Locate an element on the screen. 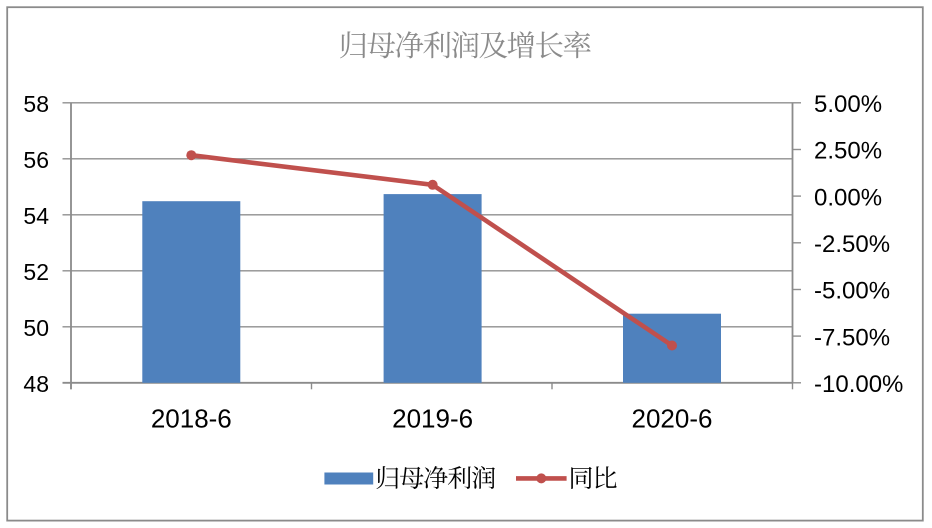  svg-text: -10.00% is located at coordinates (858, 384).